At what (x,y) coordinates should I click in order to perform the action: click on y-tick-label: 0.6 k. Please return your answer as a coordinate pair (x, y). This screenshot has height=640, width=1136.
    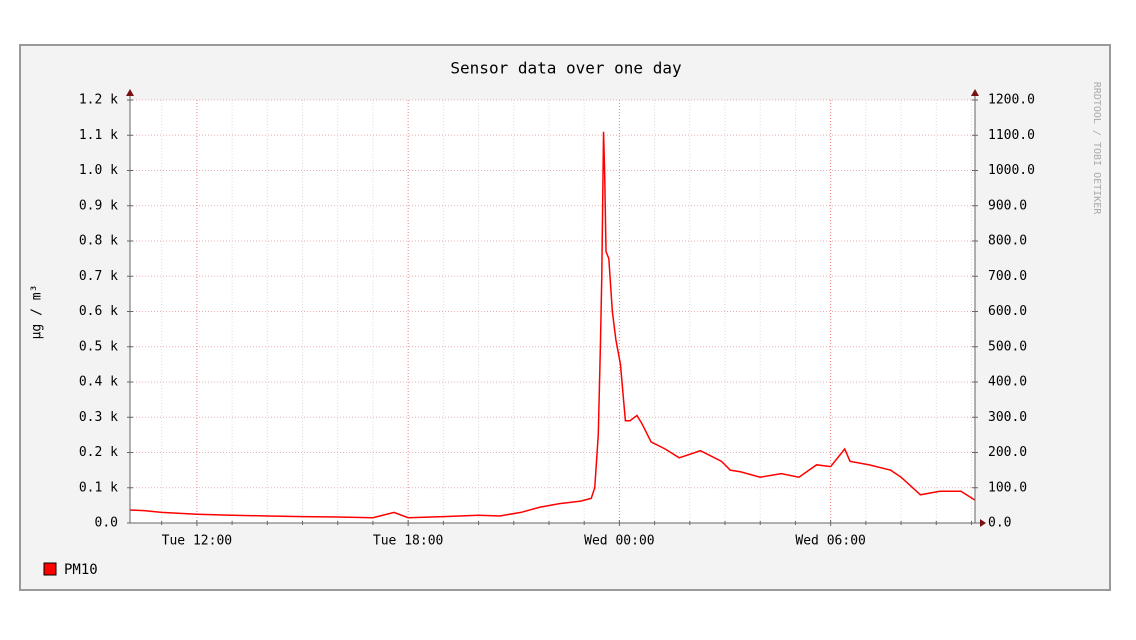
    Looking at the image, I should click on (98, 311).